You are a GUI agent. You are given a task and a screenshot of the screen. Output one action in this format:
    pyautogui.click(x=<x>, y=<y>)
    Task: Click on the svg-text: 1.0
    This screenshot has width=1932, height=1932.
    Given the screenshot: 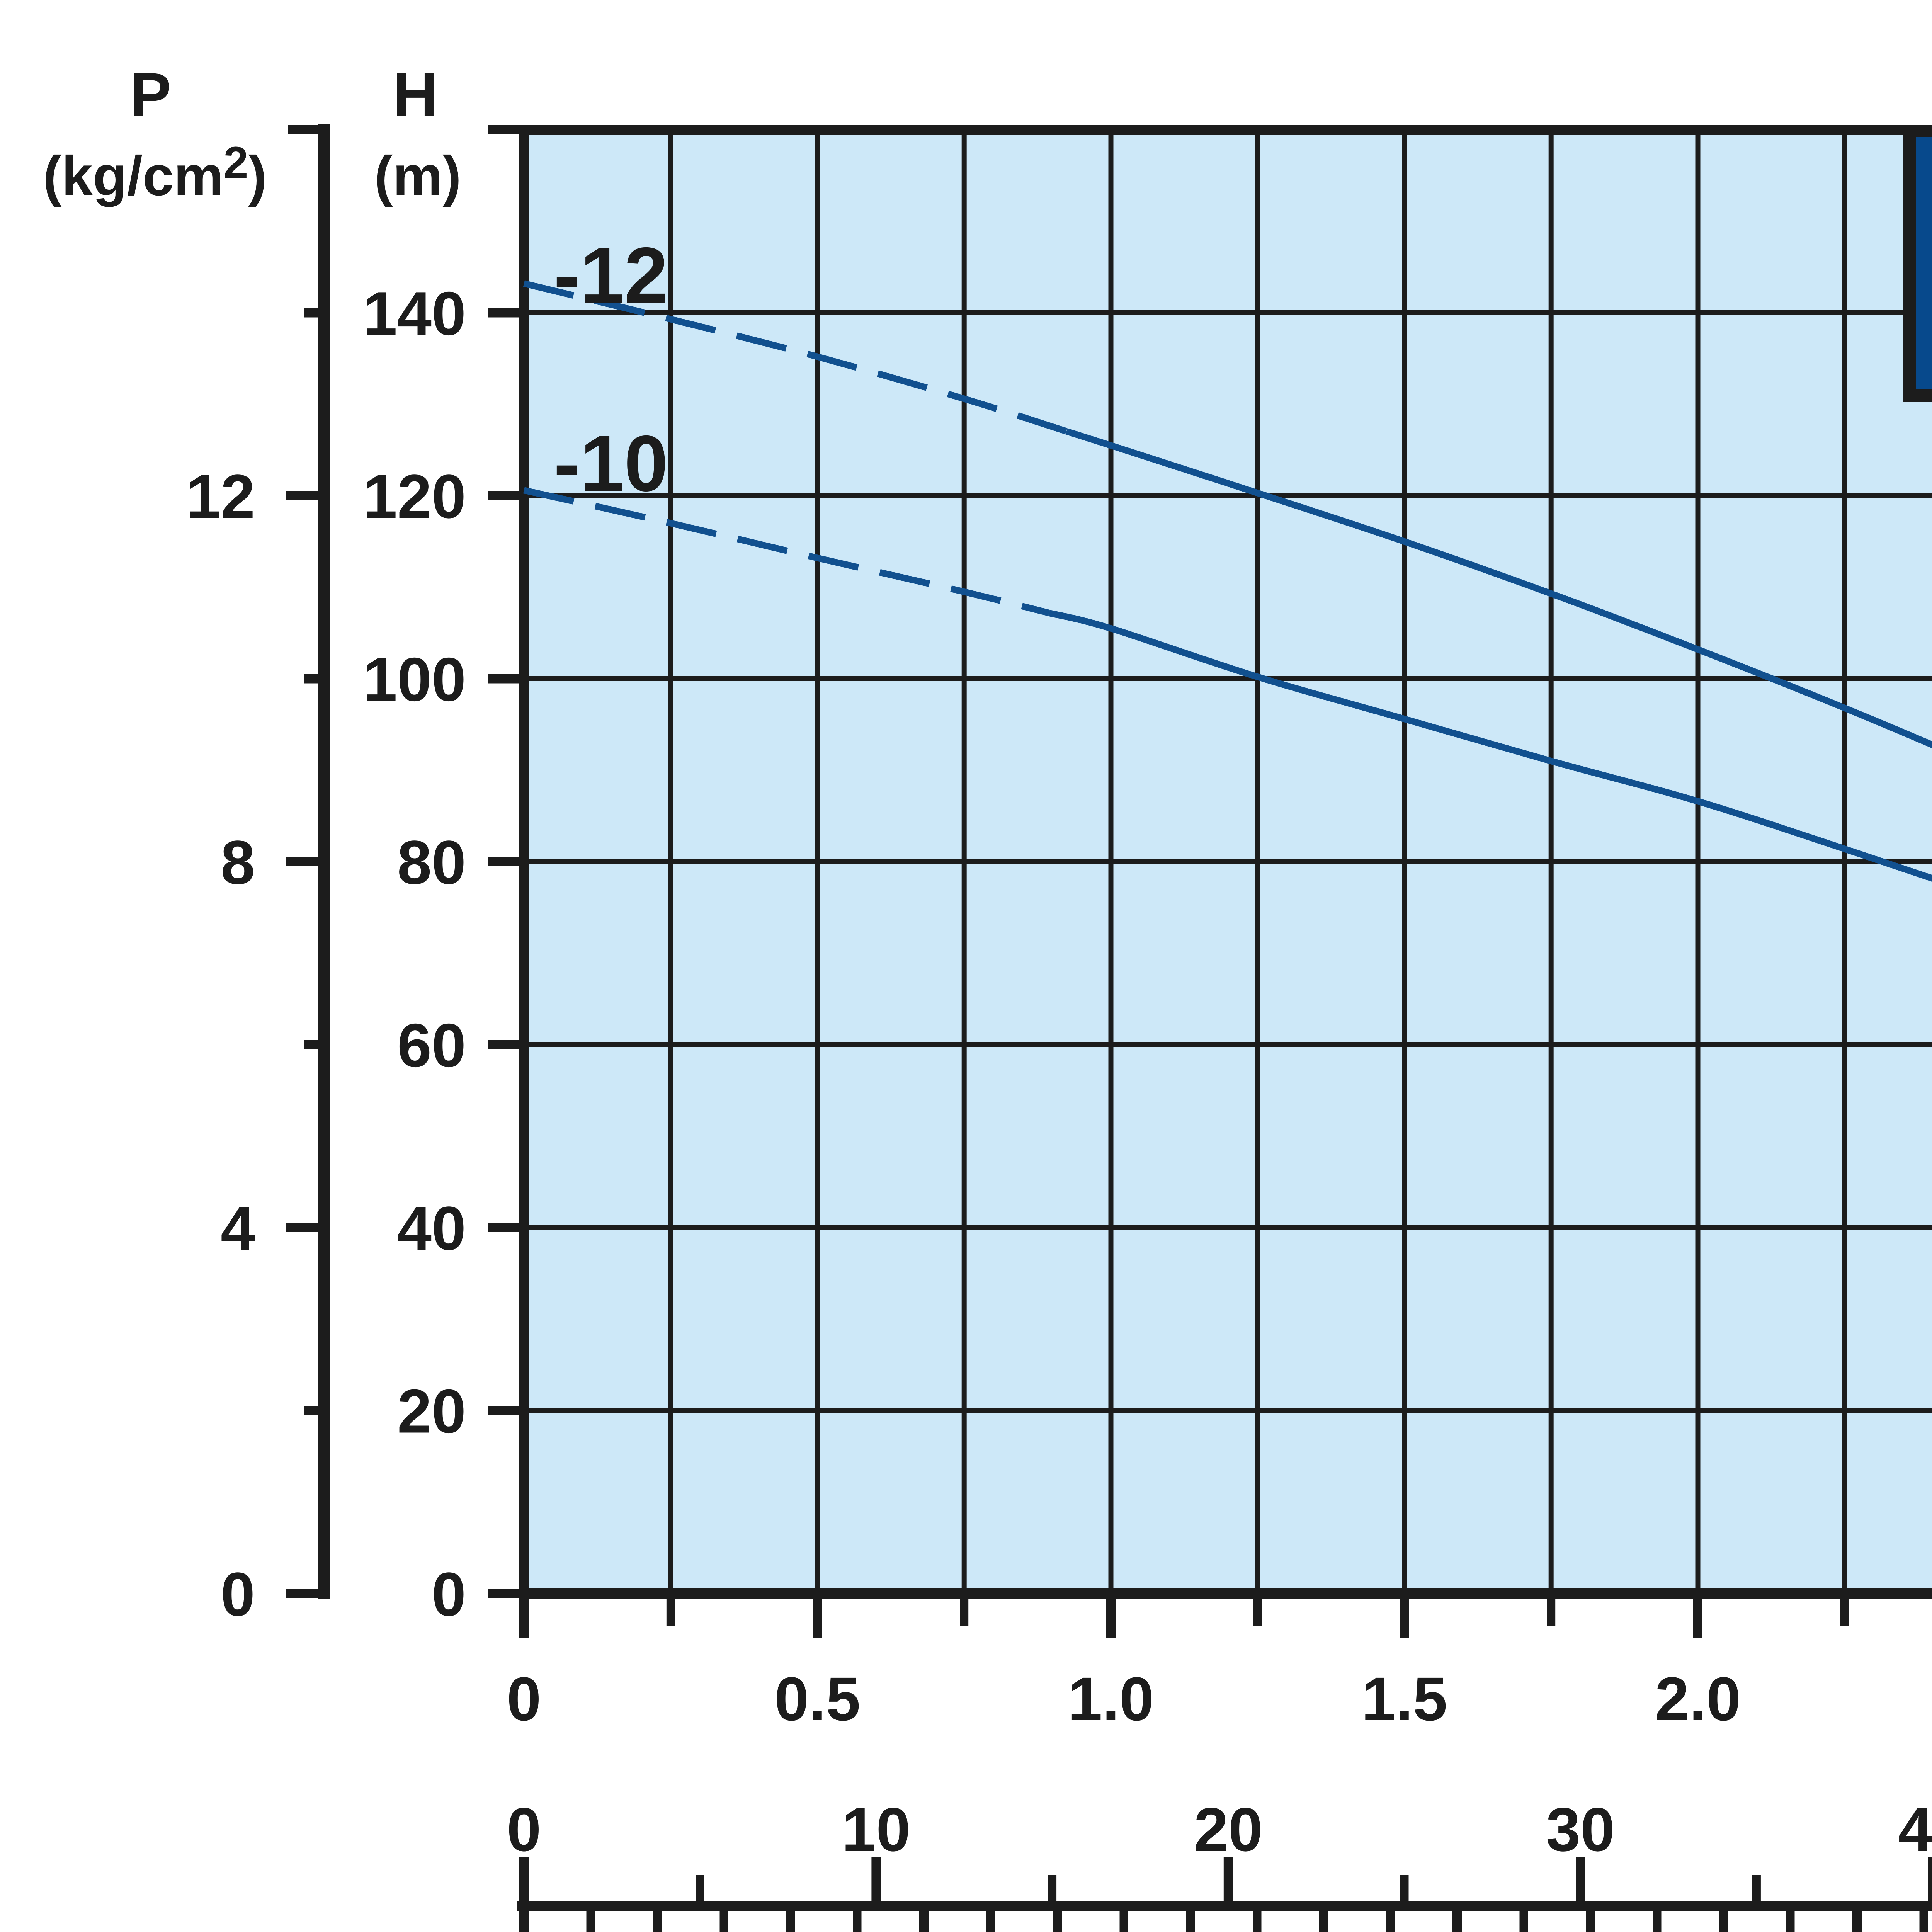 What is the action you would take?
    pyautogui.click(x=1111, y=1699)
    